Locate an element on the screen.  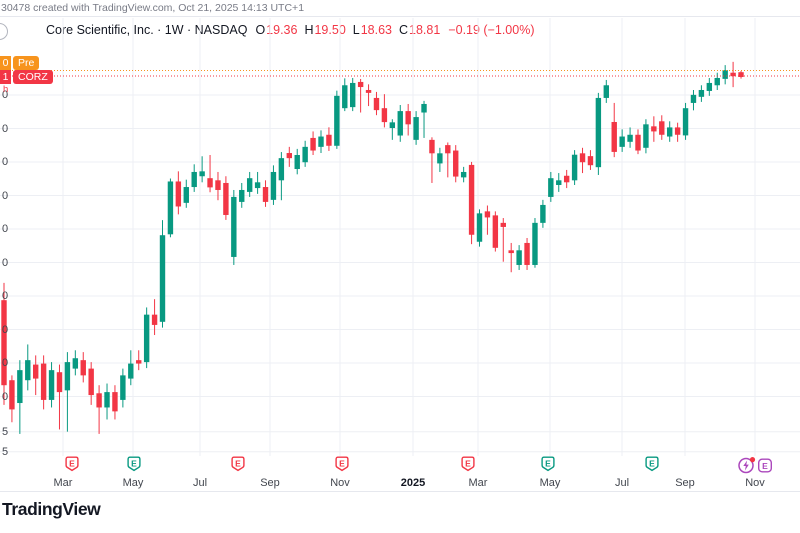
low-value: 18.63 is located at coordinates (376, 30).